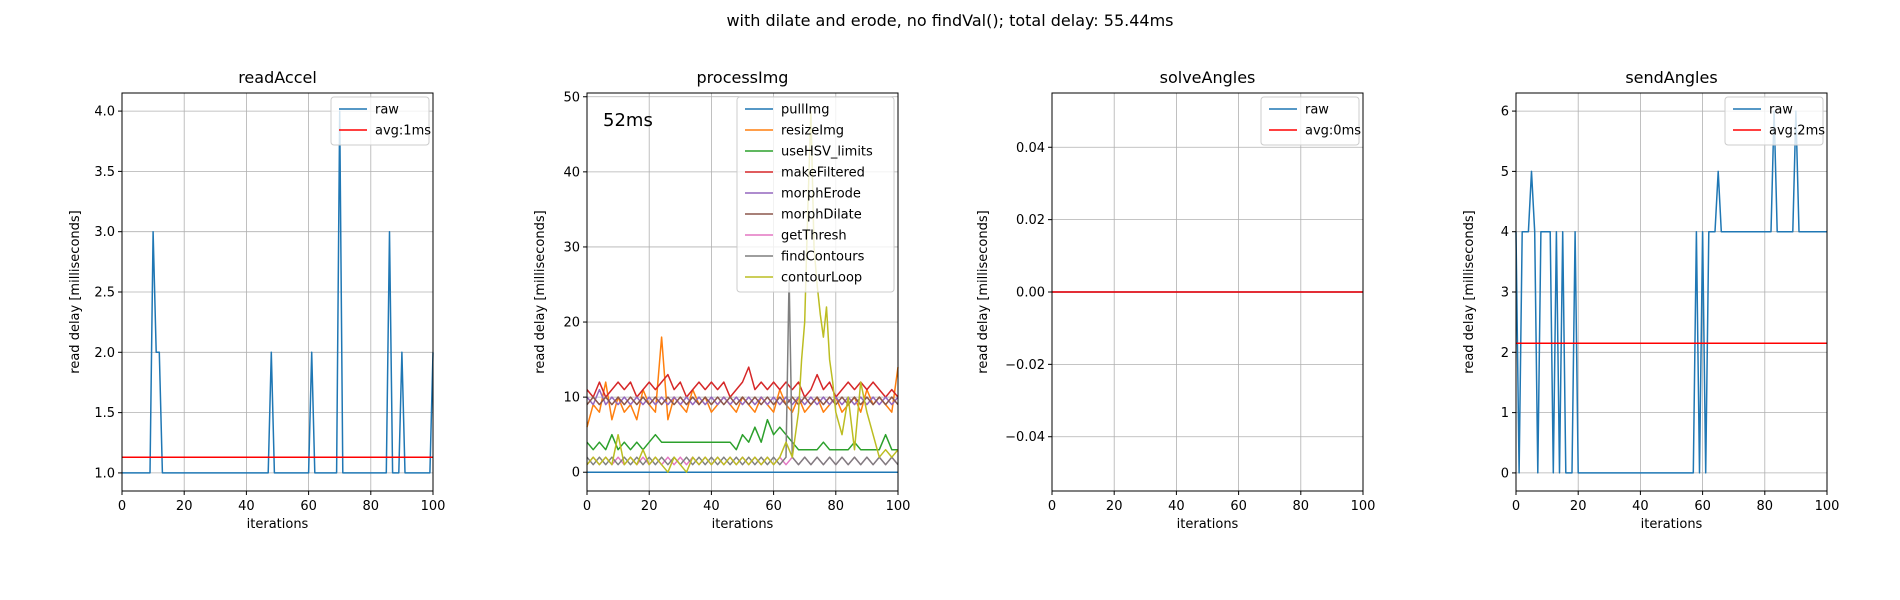 The image size is (1900, 600). I want to click on panel-readaccel-legend-label-raw: raw, so click(387, 110).